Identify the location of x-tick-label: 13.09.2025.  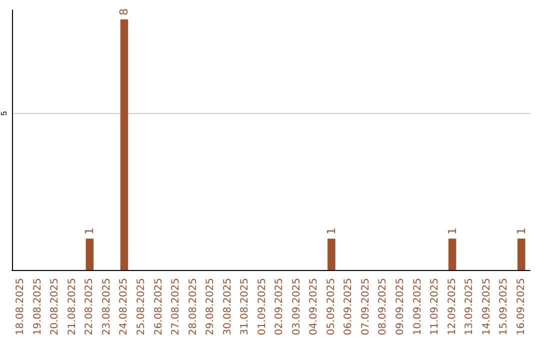
(470, 307).